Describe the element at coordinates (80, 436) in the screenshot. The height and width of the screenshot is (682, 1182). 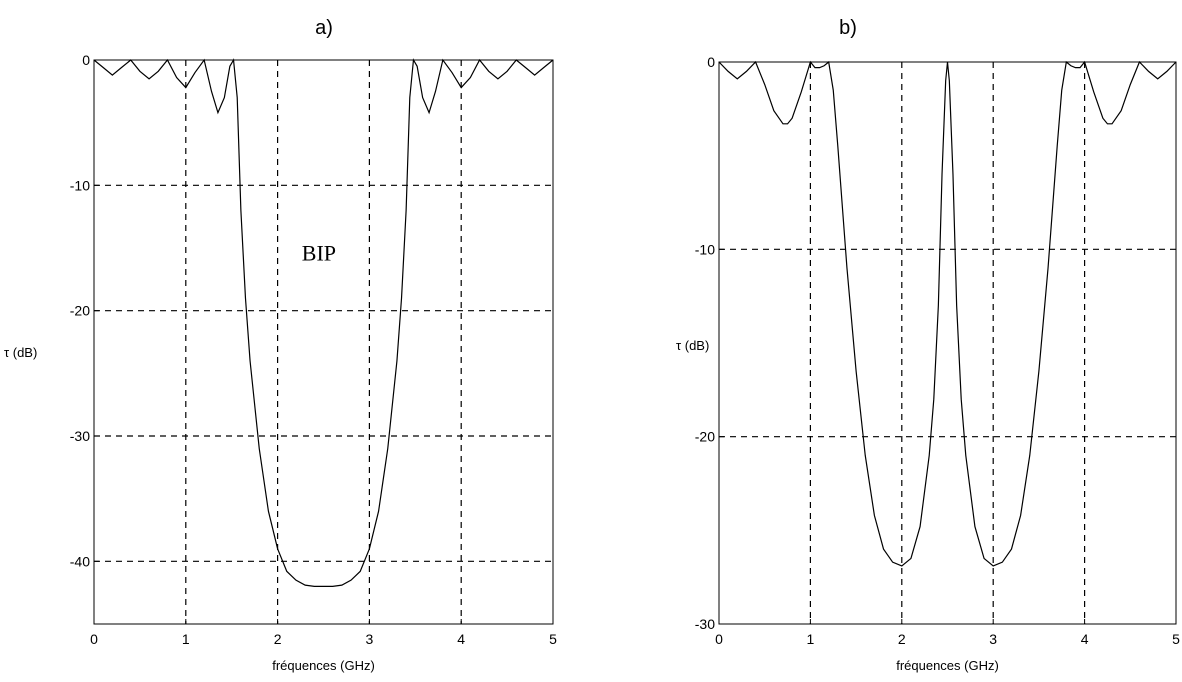
I see `y-tick-label-a-30: -30` at that location.